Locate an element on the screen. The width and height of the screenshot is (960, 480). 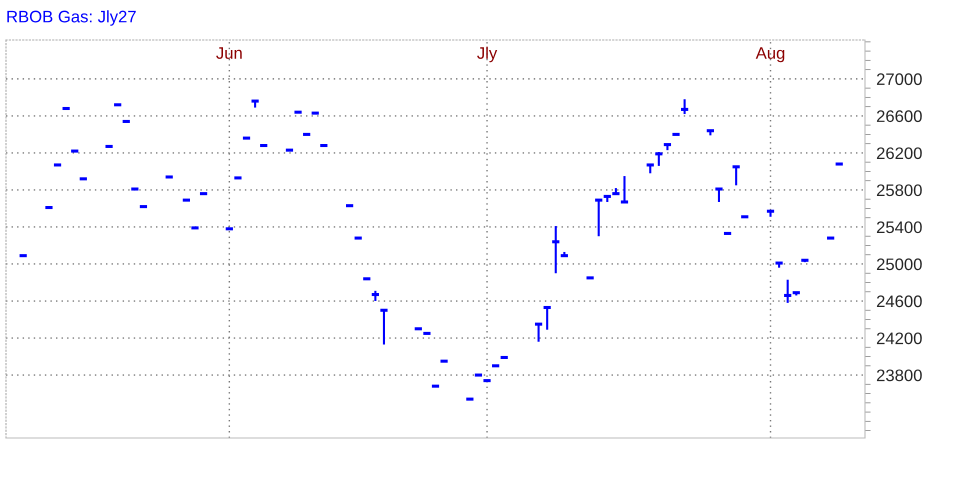
y-tick-label: 27000 is located at coordinates (899, 79).